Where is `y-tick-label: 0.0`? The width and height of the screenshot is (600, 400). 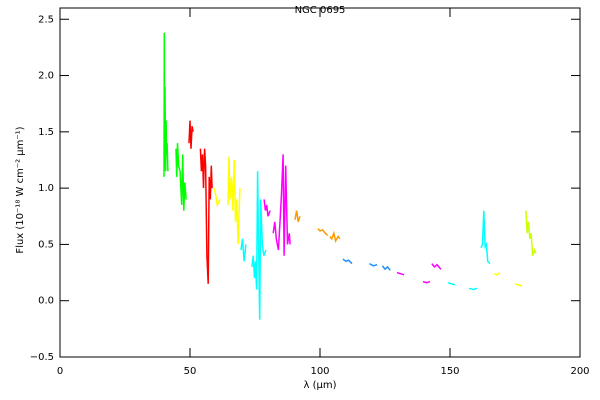
y-tick-label: 0.0 is located at coordinates (46, 301).